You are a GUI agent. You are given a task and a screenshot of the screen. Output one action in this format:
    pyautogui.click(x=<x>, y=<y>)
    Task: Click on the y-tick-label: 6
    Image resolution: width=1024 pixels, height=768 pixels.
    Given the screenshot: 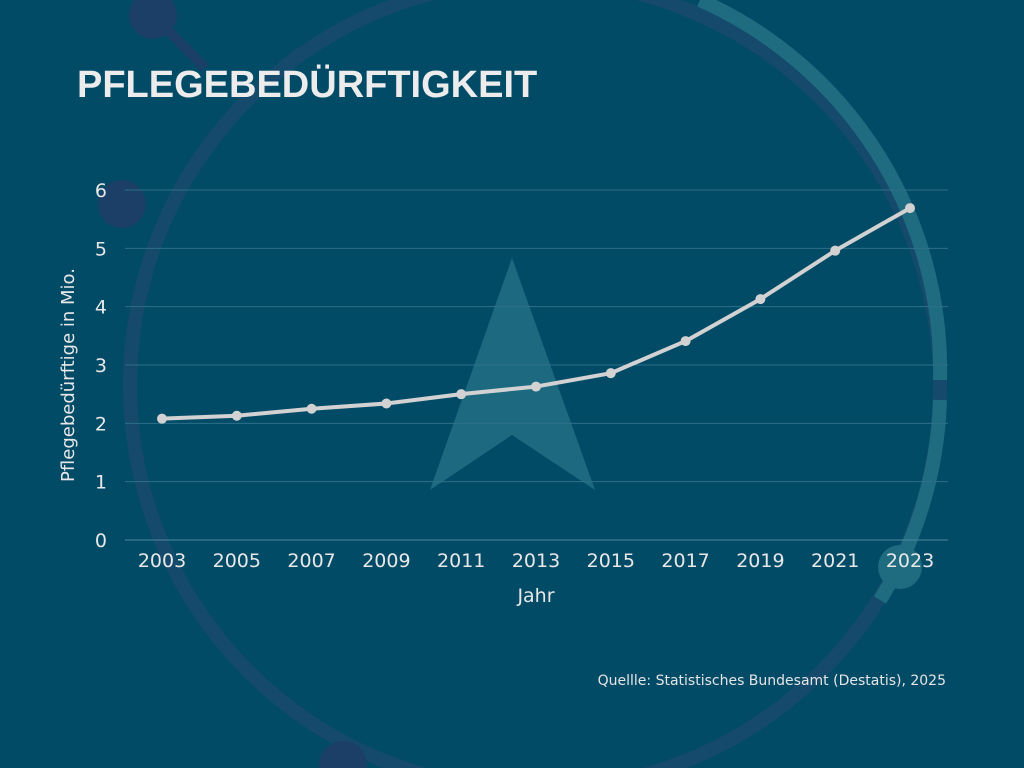 What is the action you would take?
    pyautogui.click(x=101, y=191)
    